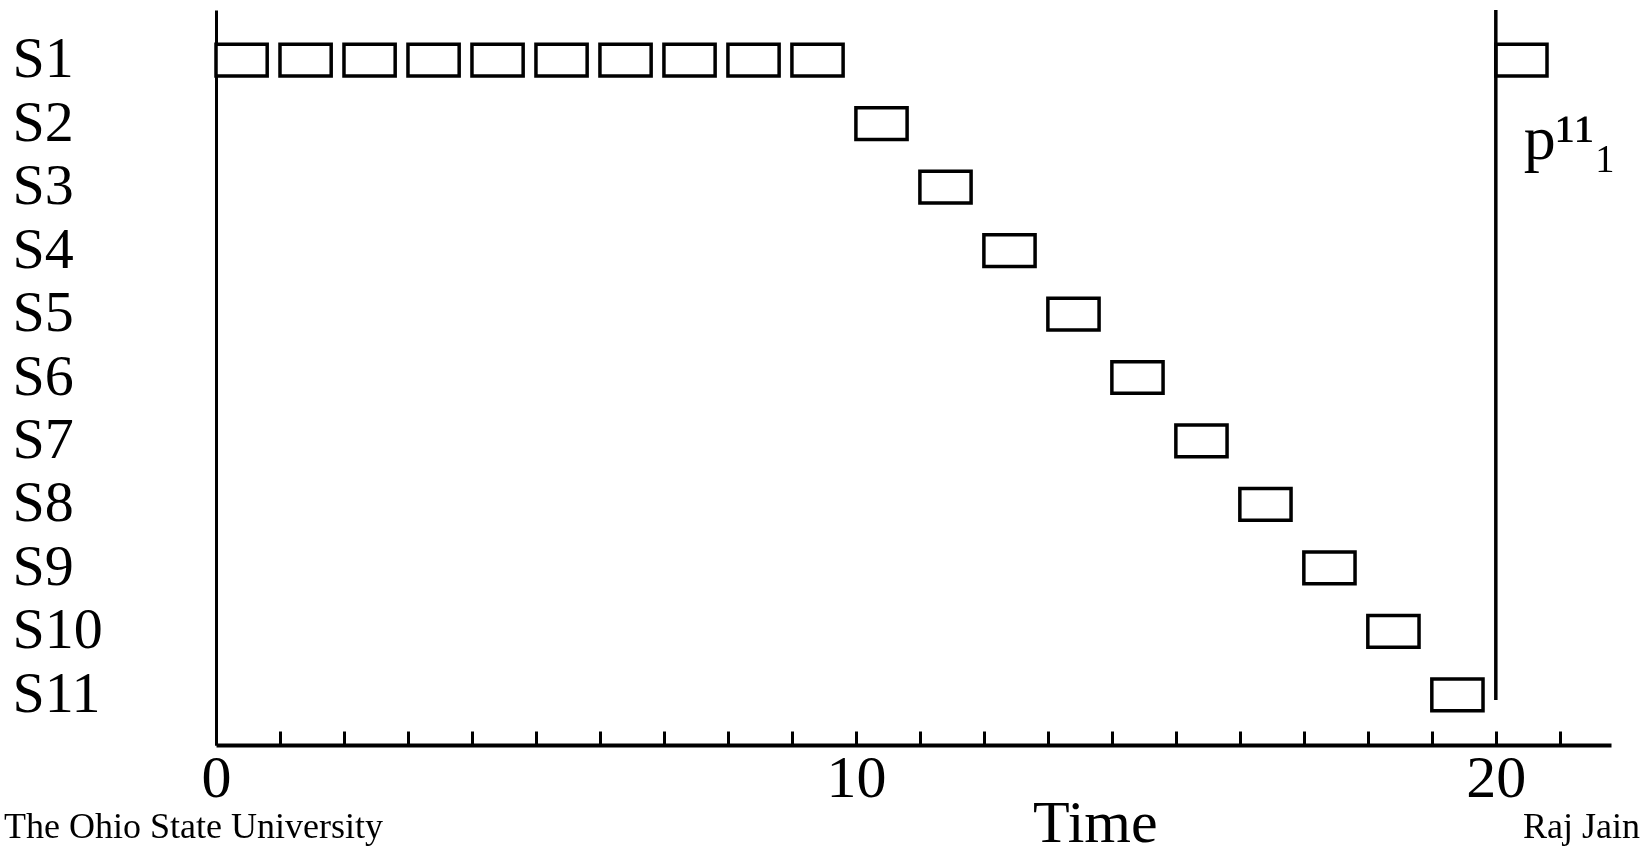 Image resolution: width=1644 pixels, height=851 pixels. Describe the element at coordinates (43, 502) in the screenshot. I see `y-tick-label: S8` at that location.